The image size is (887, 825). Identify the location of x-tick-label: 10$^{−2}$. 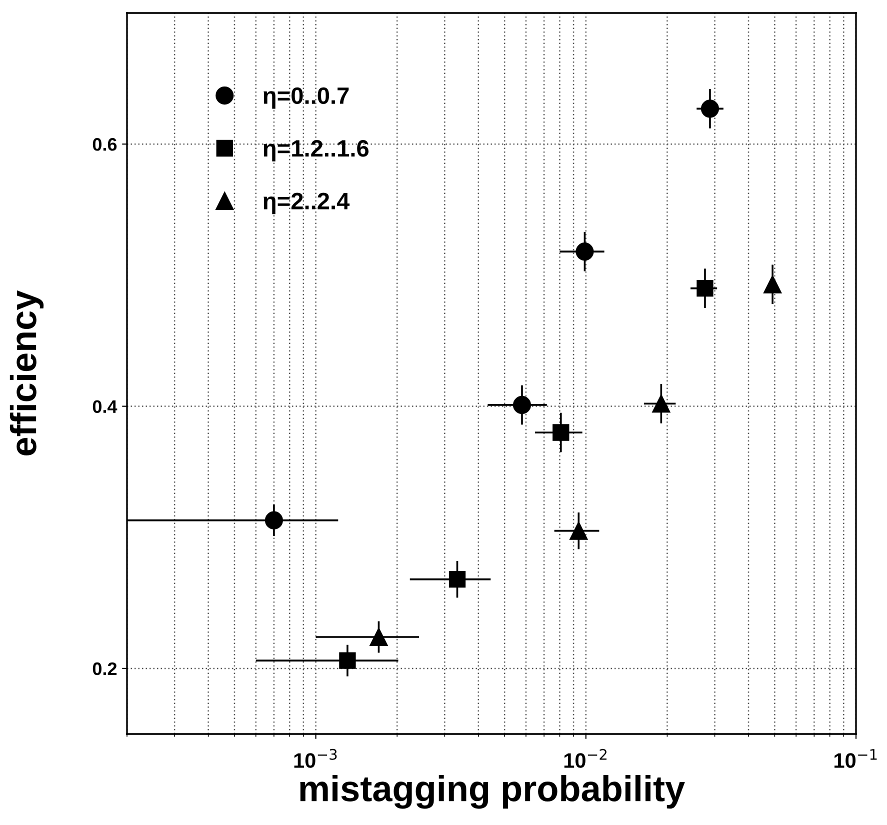
(585, 758).